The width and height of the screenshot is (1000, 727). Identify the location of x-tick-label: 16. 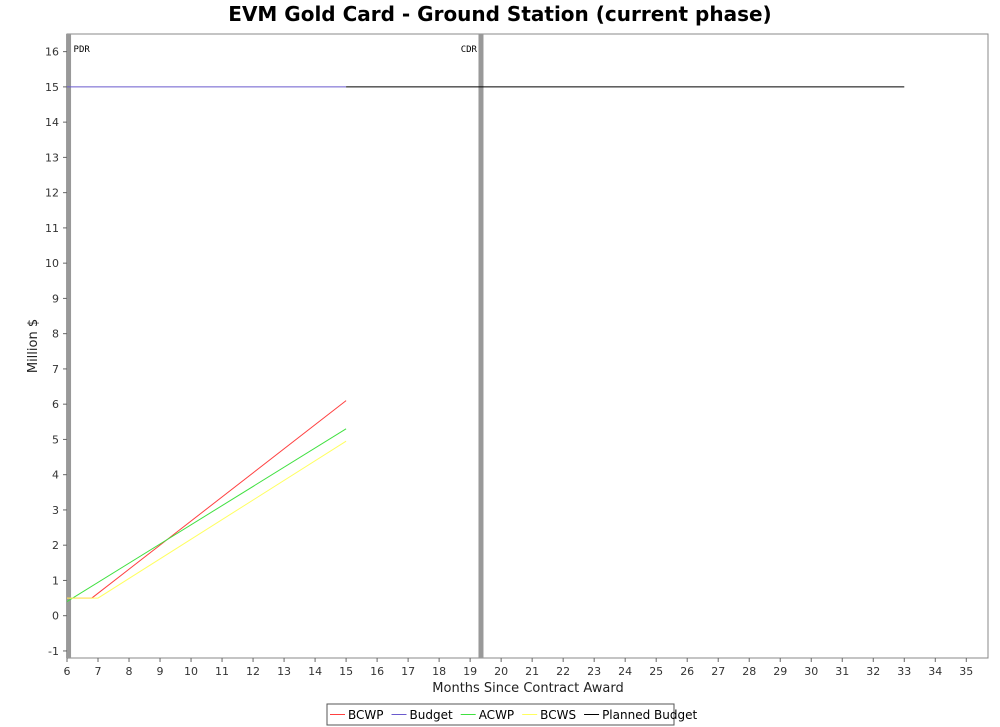
(377, 671).